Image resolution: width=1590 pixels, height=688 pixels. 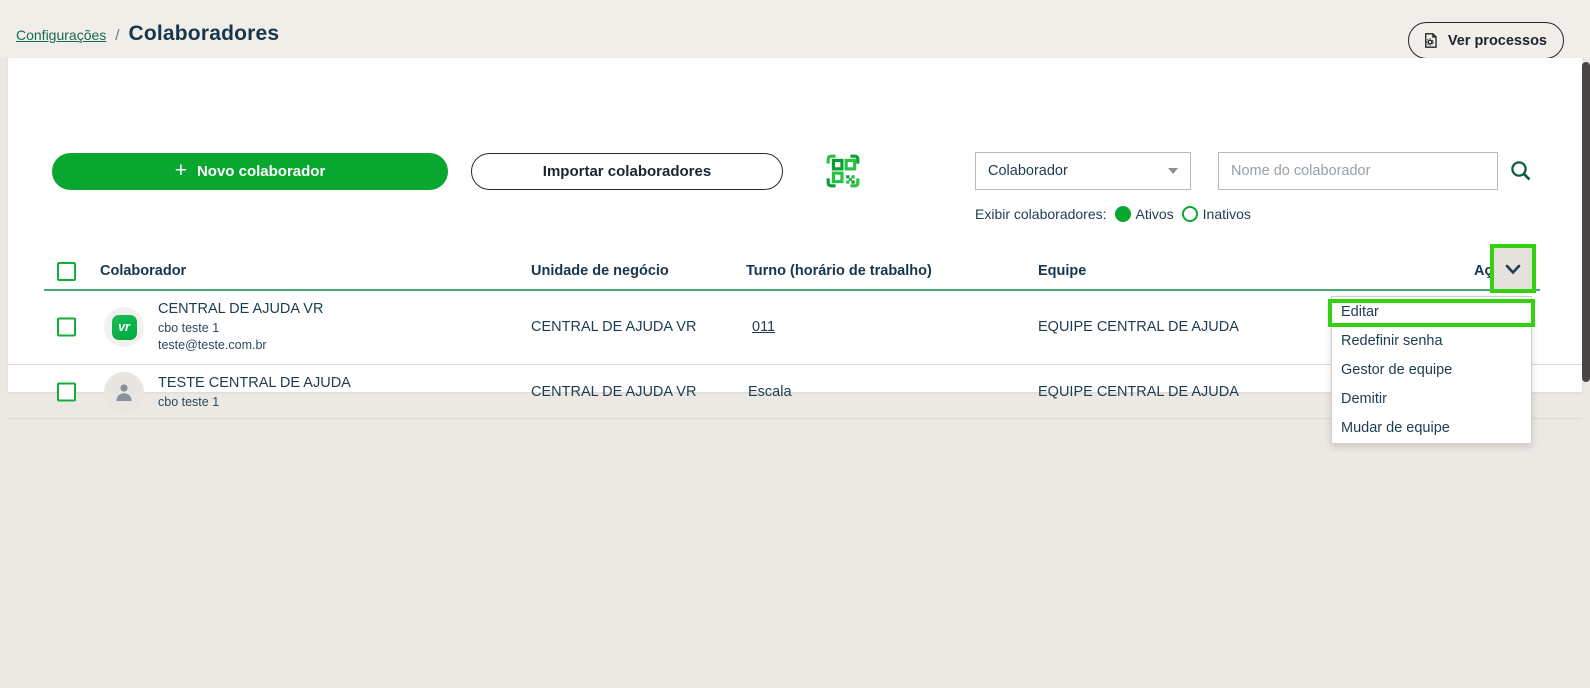 What do you see at coordinates (1586, 222) in the screenshot?
I see `vertical-scrollbar` at bounding box center [1586, 222].